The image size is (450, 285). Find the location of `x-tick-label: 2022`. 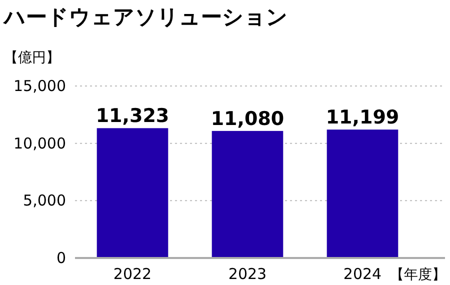

x-tick-label: 2022 is located at coordinates (132, 274).